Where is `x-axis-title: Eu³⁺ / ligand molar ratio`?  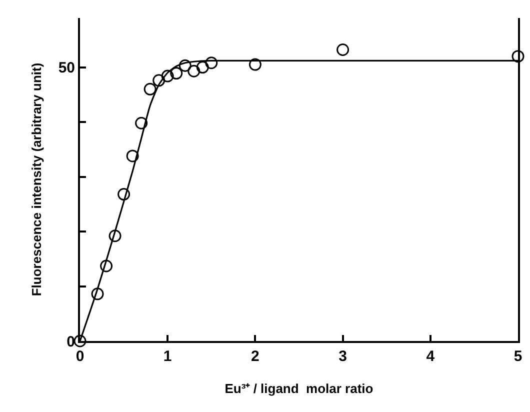 x-axis-title: Eu³⁺ / ligand molar ratio is located at coordinates (299, 388).